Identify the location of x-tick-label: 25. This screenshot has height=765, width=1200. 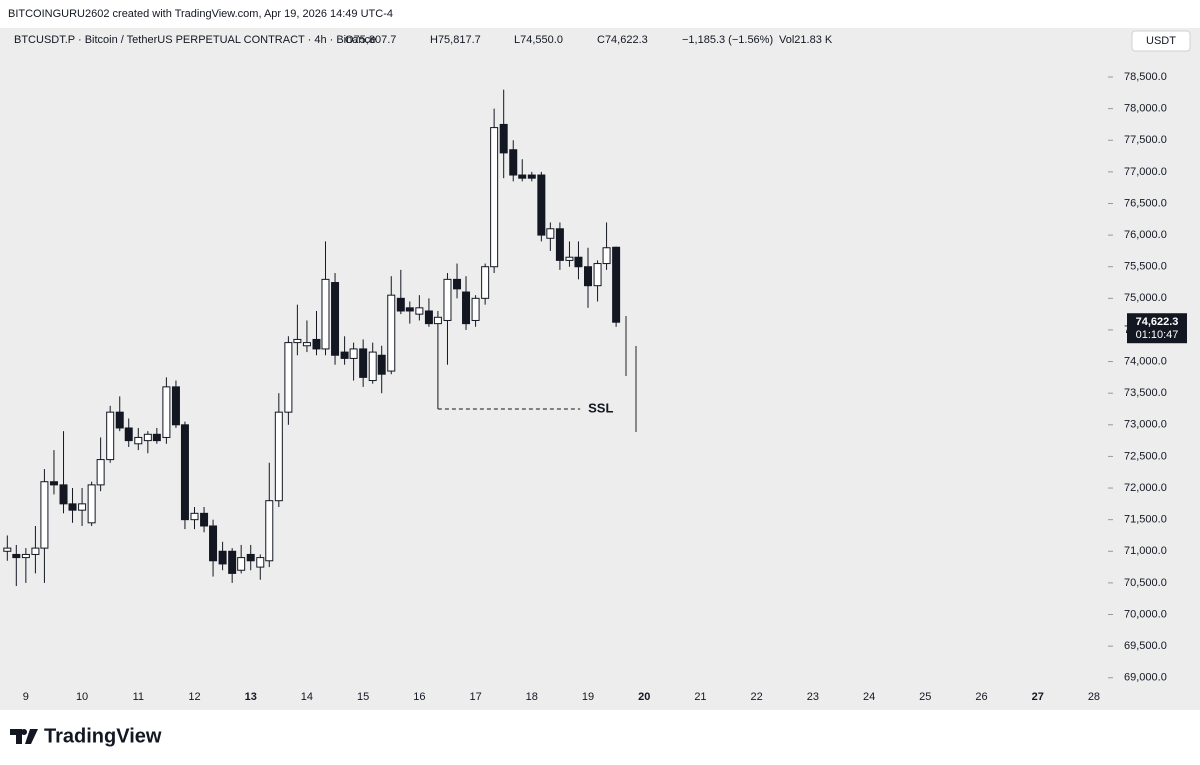
(925, 697).